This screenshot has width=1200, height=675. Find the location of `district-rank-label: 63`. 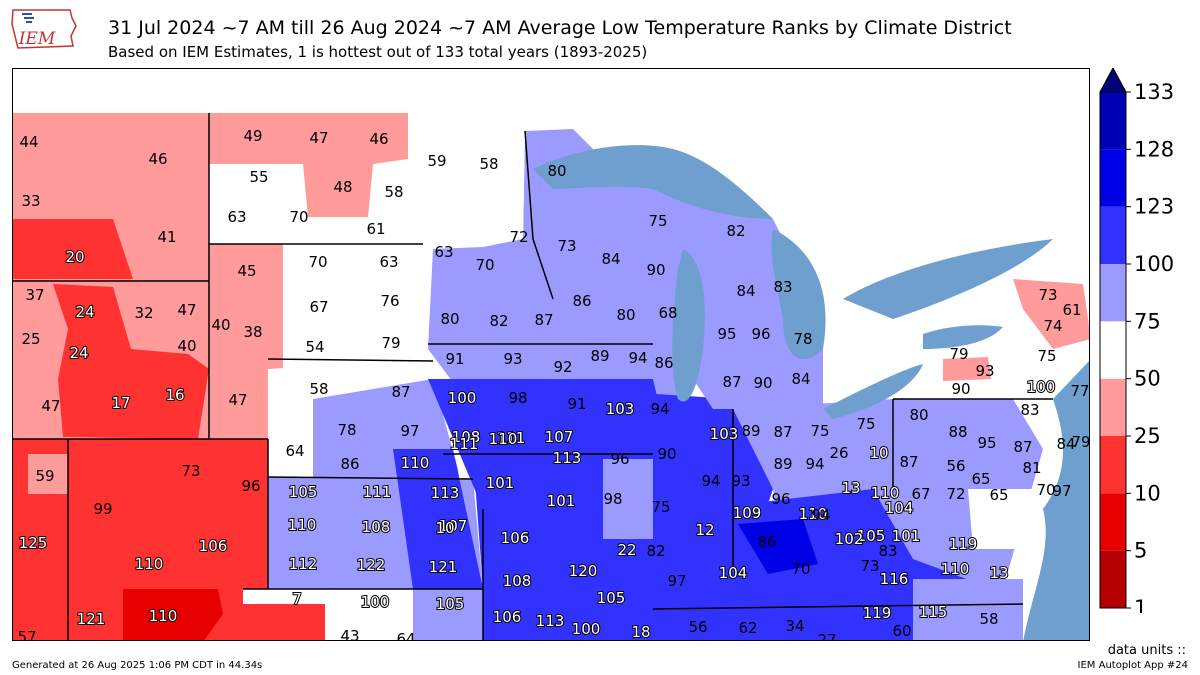

district-rank-label: 63 is located at coordinates (236, 217).